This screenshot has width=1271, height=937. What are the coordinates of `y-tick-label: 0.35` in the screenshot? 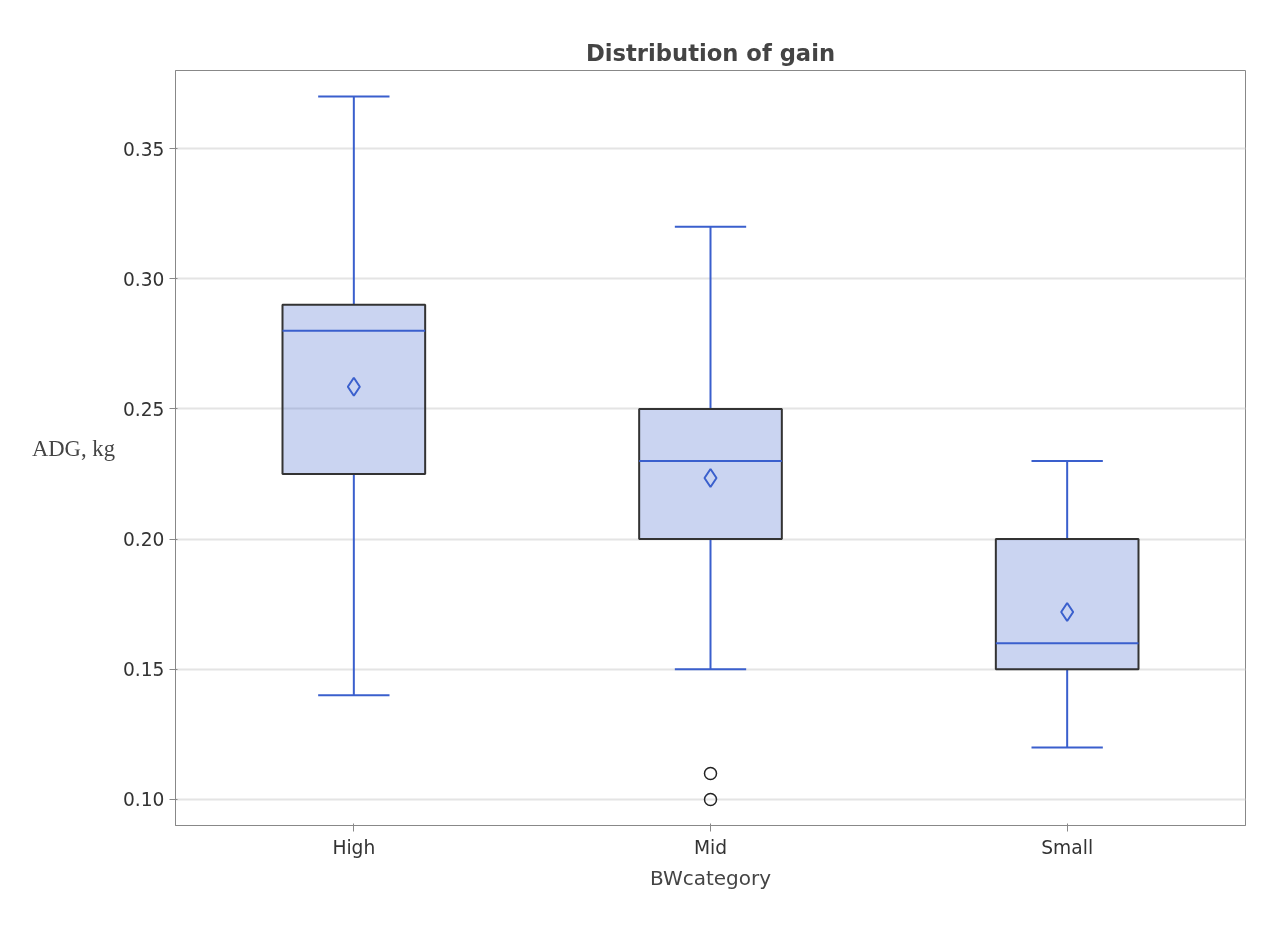 It's located at (143, 149).